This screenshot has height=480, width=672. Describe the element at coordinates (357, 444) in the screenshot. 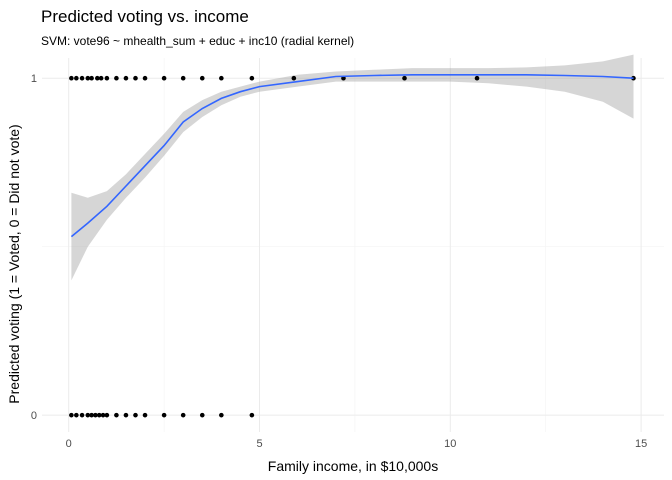

I see `x-axis-ticks: 0 5 10 15` at that location.